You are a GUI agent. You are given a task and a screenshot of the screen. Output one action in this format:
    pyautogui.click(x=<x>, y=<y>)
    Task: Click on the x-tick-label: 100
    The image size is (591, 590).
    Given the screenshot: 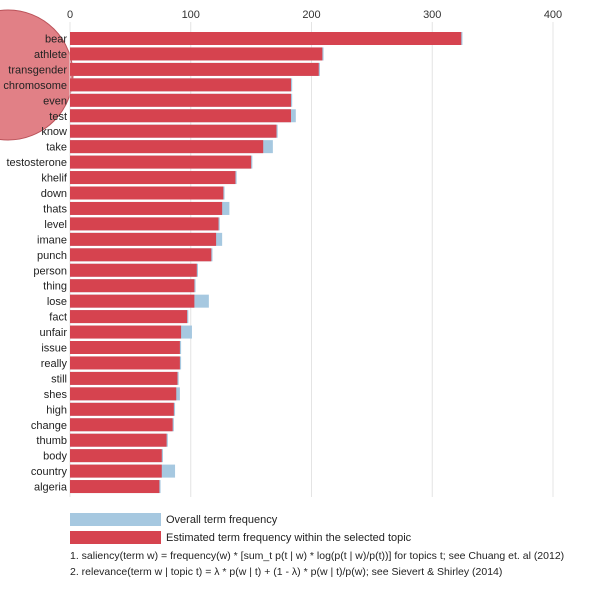 What is the action you would take?
    pyautogui.click(x=191, y=15)
    